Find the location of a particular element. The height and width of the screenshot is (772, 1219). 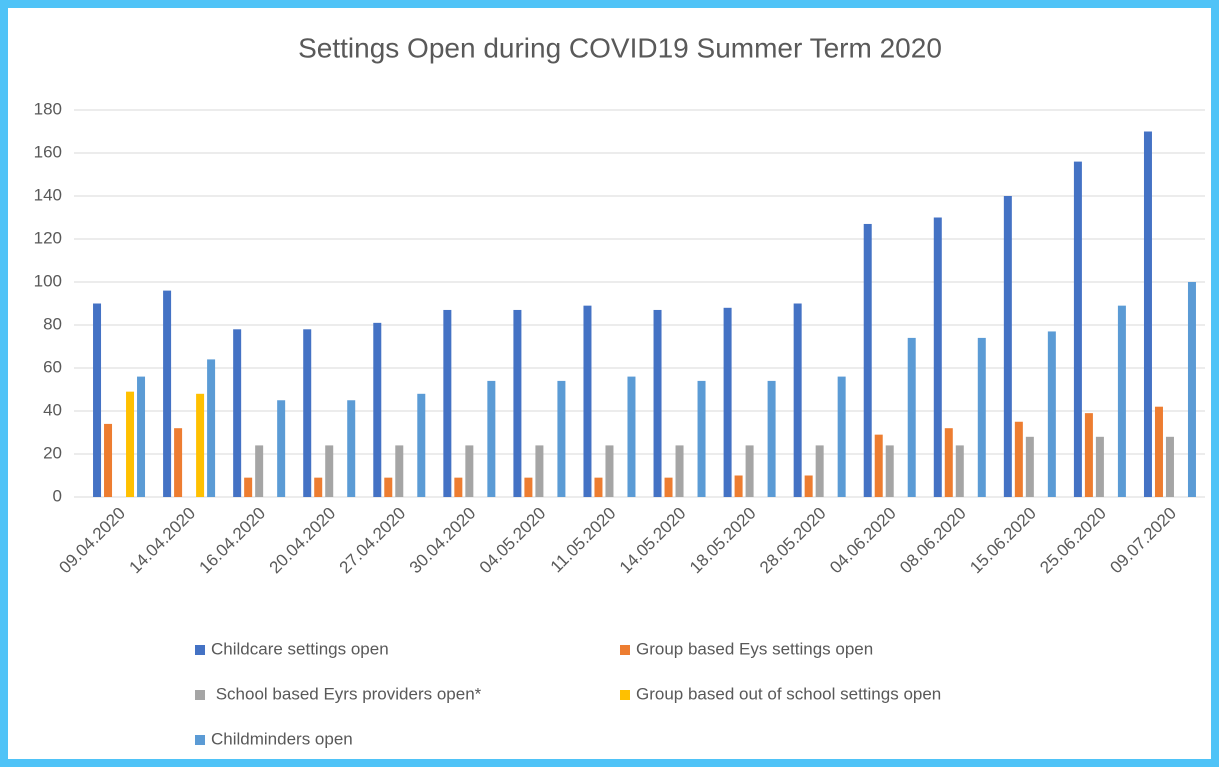

y-tick-label: 60 is located at coordinates (52, 366).